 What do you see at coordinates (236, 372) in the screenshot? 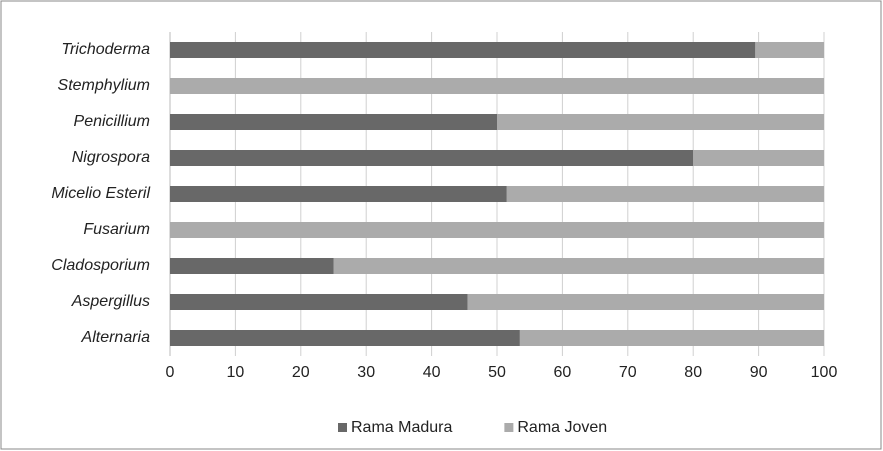
I see `x-tick-label: 10` at bounding box center [236, 372].